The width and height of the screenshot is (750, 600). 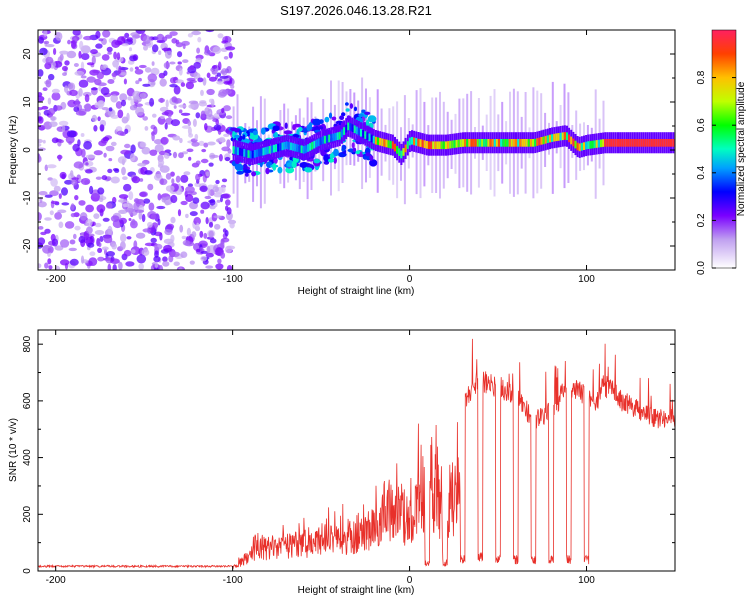 I want to click on spectrum-ylabel: Frequency (Hz), so click(x=13, y=150).